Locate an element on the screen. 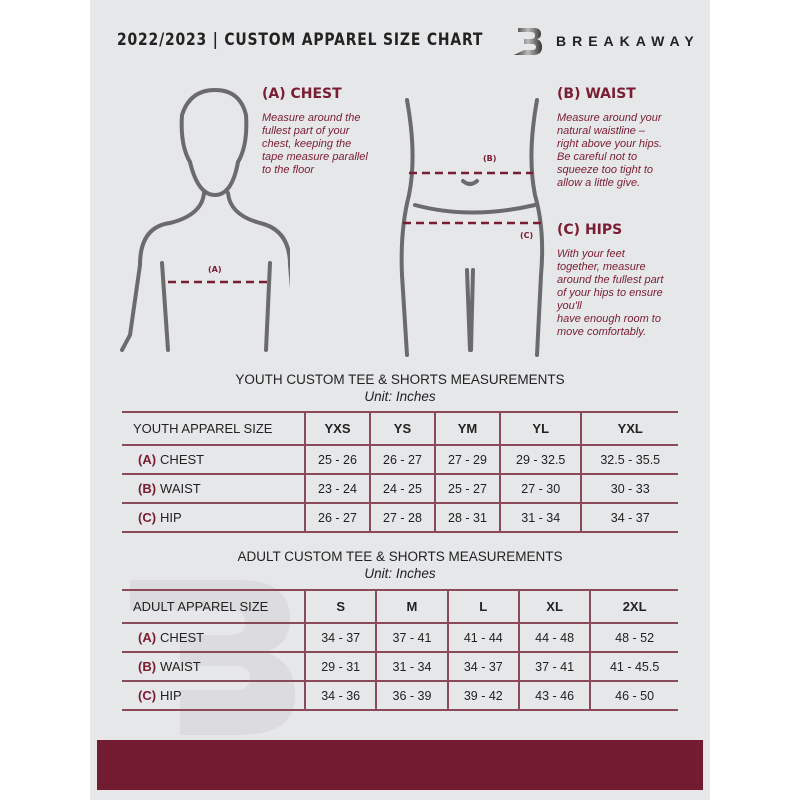  upper-body-illustration is located at coordinates (205, 219).